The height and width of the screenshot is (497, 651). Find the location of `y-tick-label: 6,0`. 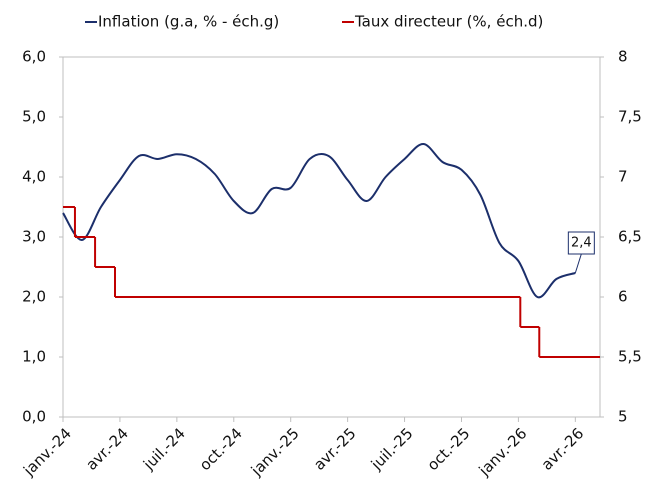

y-tick-label: 6,0 is located at coordinates (34, 57).